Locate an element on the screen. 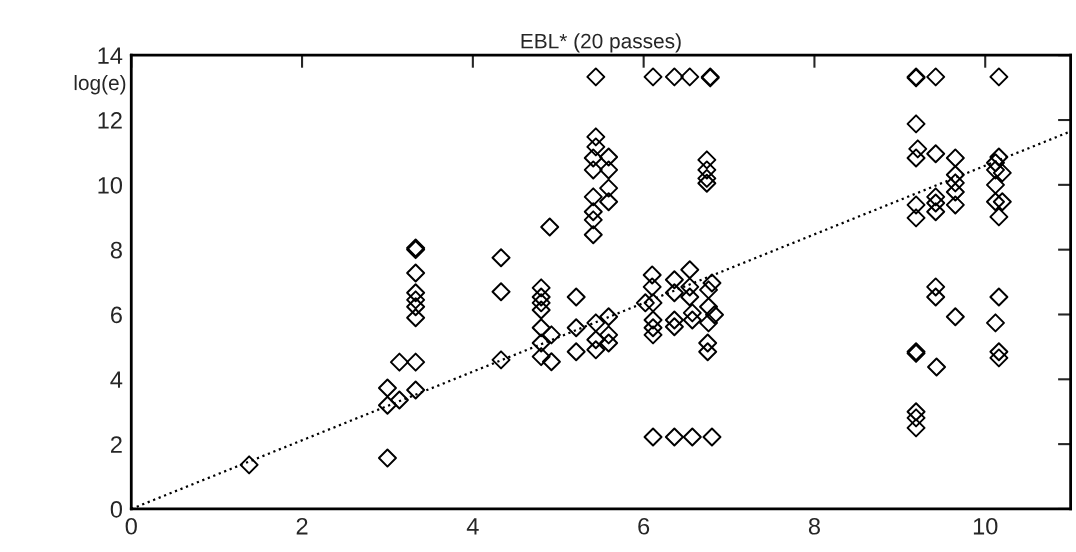 This screenshot has height=552, width=1076. y-tick-label: 4 is located at coordinates (116, 379).